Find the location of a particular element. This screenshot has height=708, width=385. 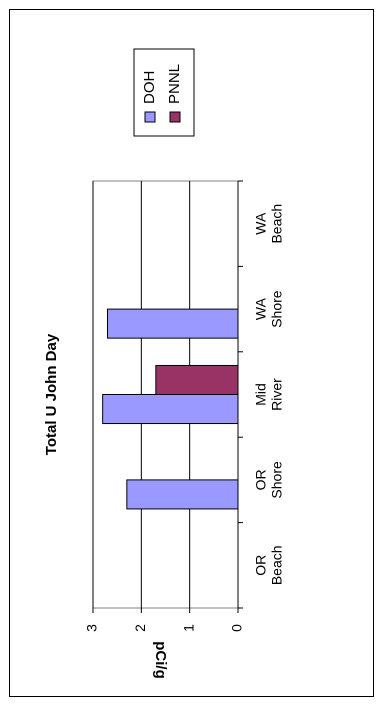

category-label: River is located at coordinates (277, 394).